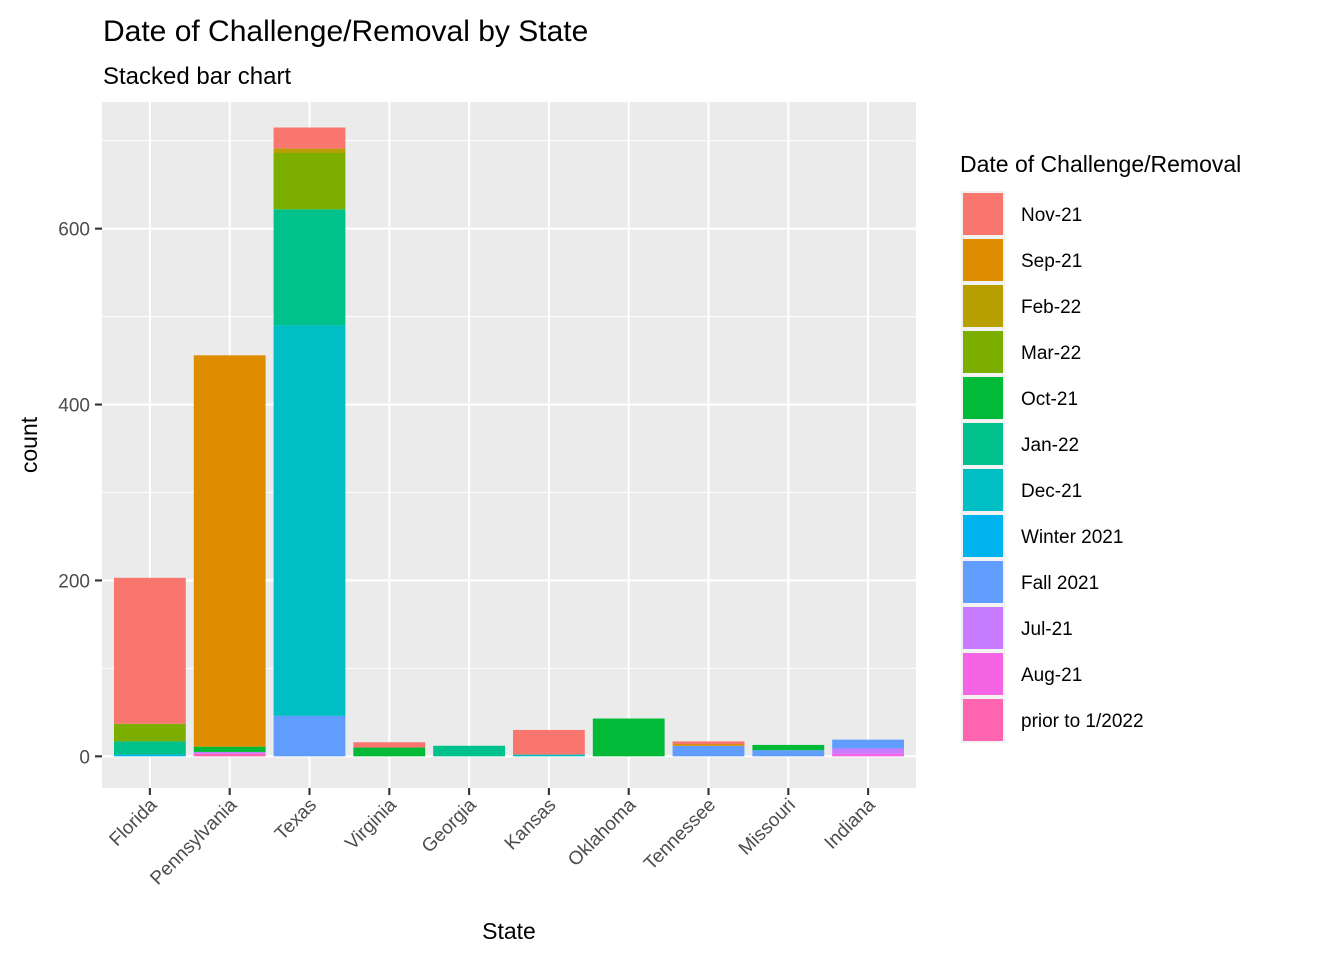 The image size is (1344, 960). Describe the element at coordinates (296, 820) in the screenshot. I see `x-tick-label: Texas` at that location.